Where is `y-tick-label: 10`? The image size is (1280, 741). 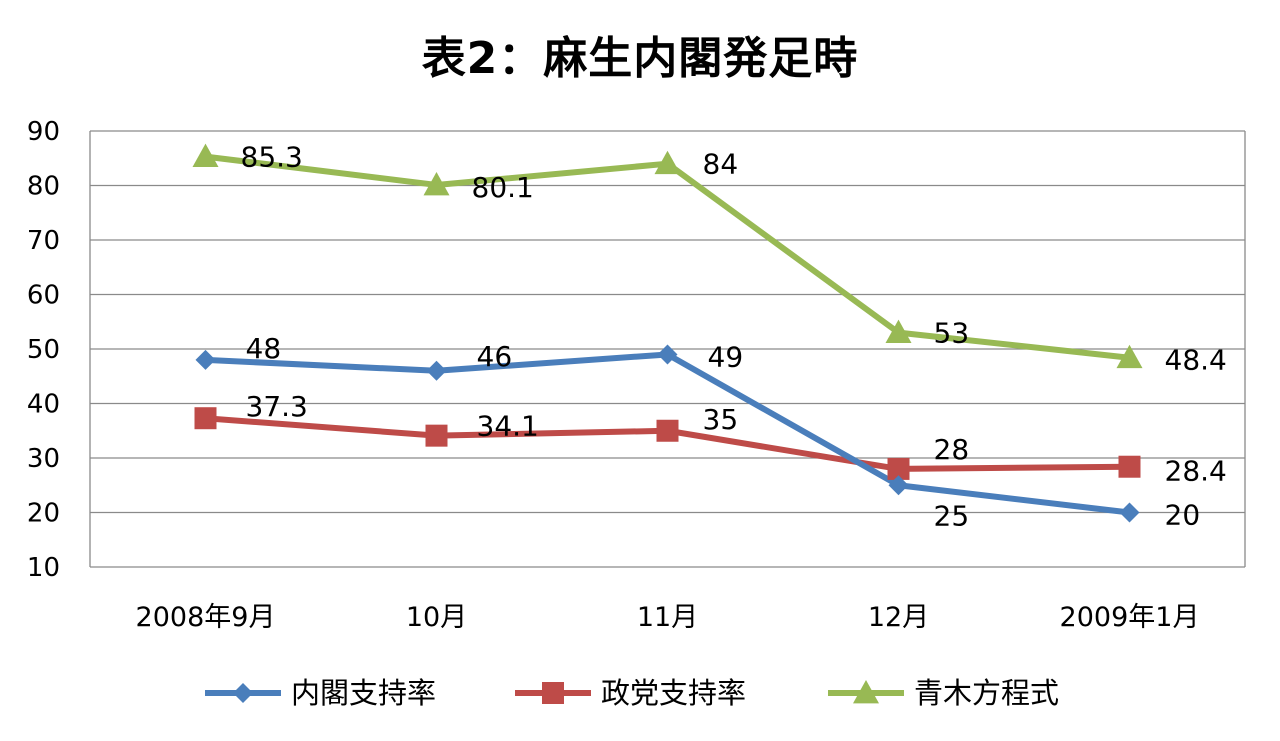 y-tick-label: 10 is located at coordinates (43, 568).